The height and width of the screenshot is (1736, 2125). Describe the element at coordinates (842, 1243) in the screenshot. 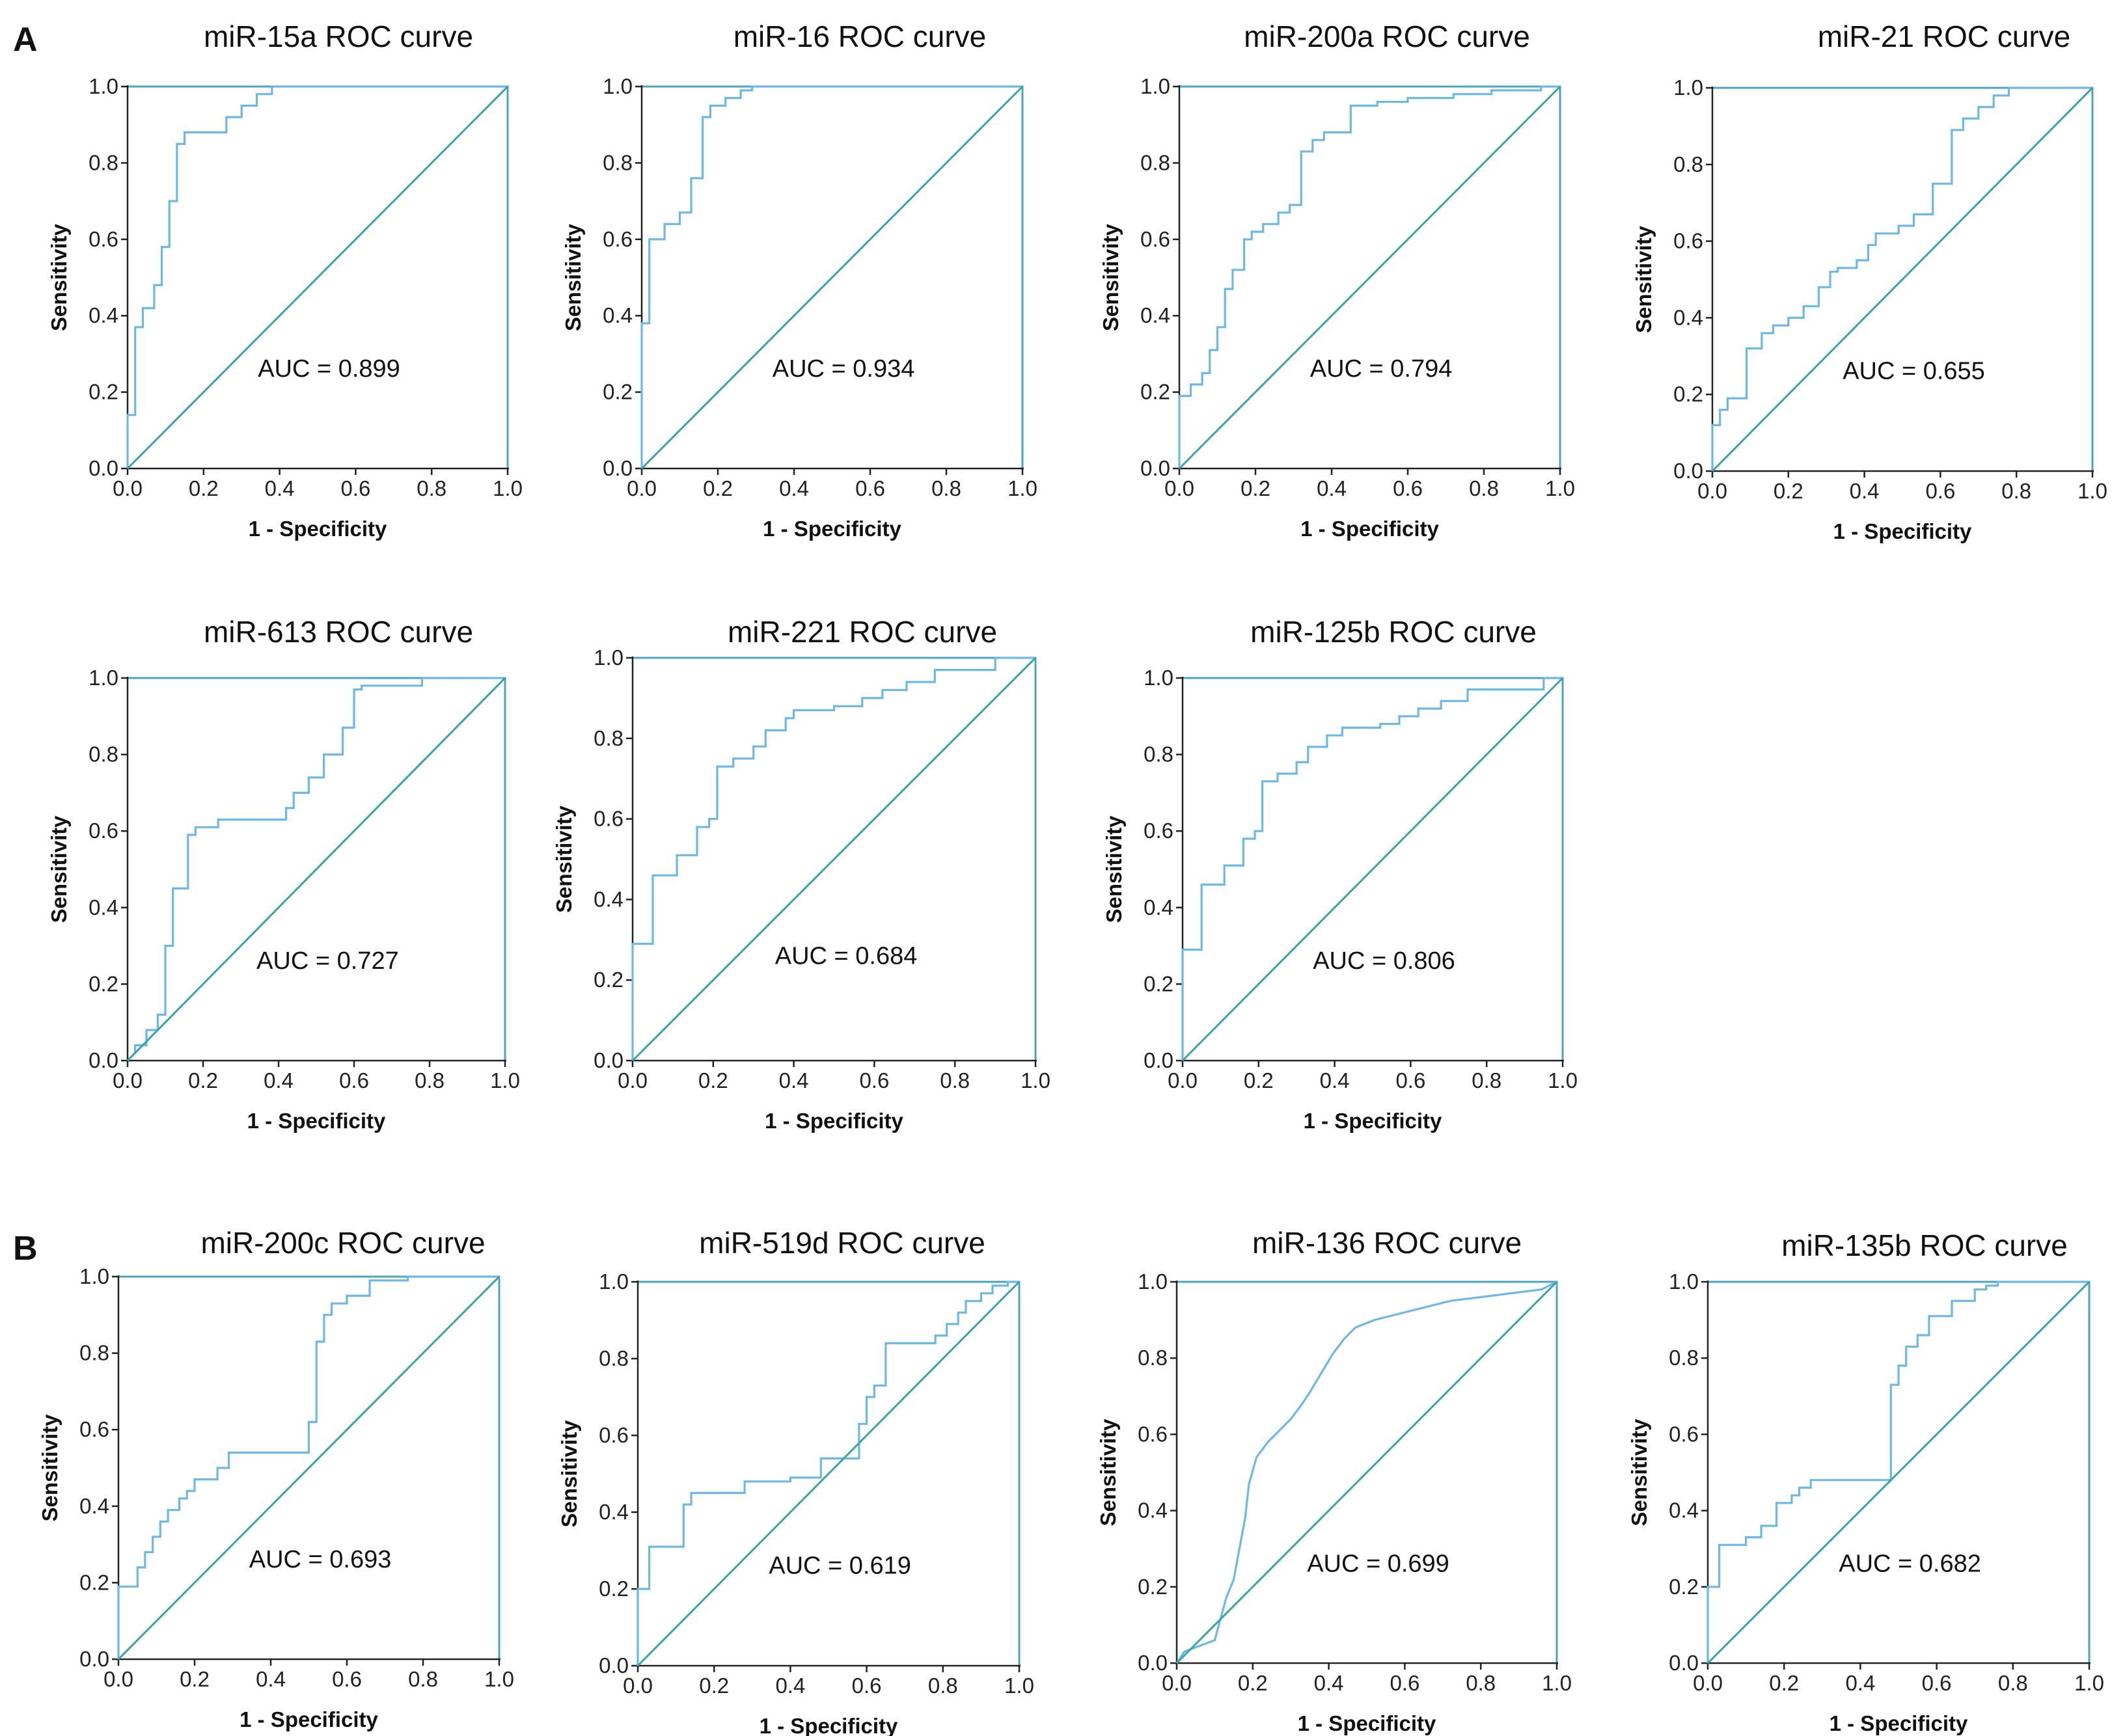

I see `chart-title: miR-519d ROC curve` at that location.